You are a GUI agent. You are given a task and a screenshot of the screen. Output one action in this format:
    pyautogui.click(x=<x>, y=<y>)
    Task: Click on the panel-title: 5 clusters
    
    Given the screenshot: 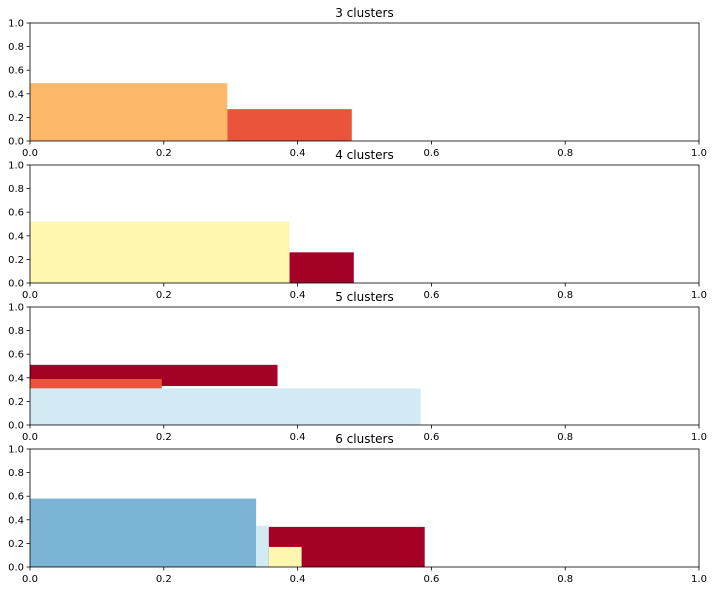 What is the action you would take?
    pyautogui.click(x=364, y=297)
    